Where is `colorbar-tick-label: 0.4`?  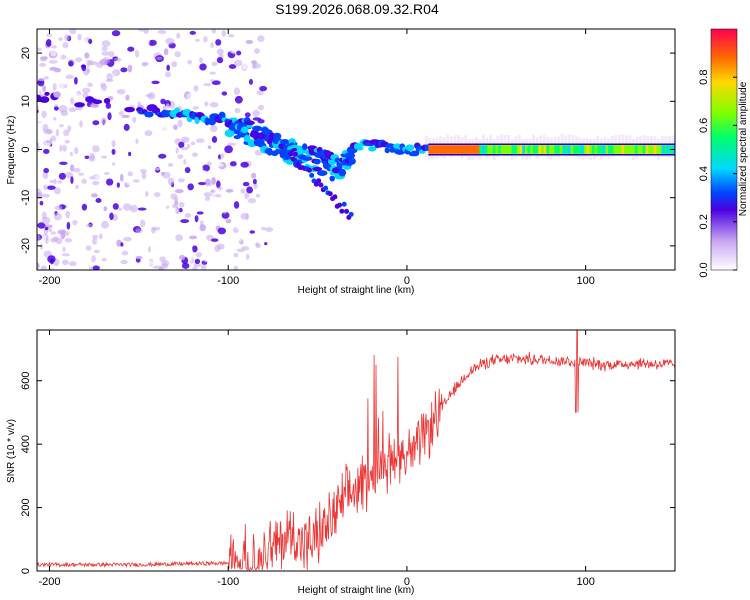 colorbar-tick-label: 0.4 is located at coordinates (704, 173).